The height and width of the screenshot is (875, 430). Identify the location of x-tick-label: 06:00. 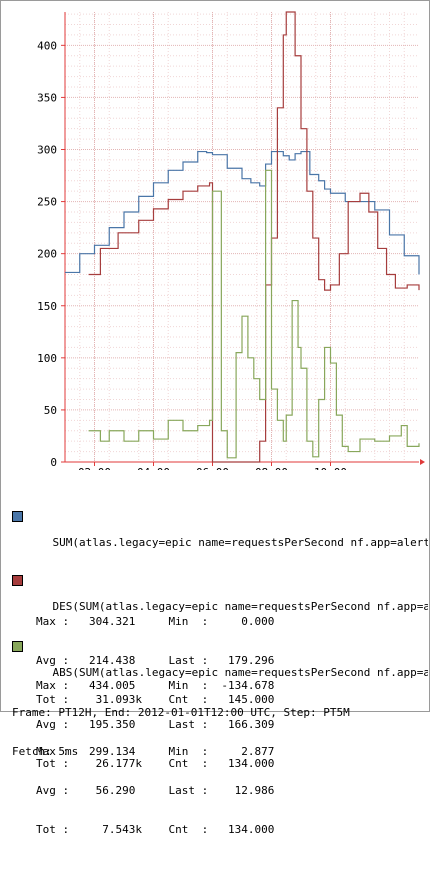
(212, 468).